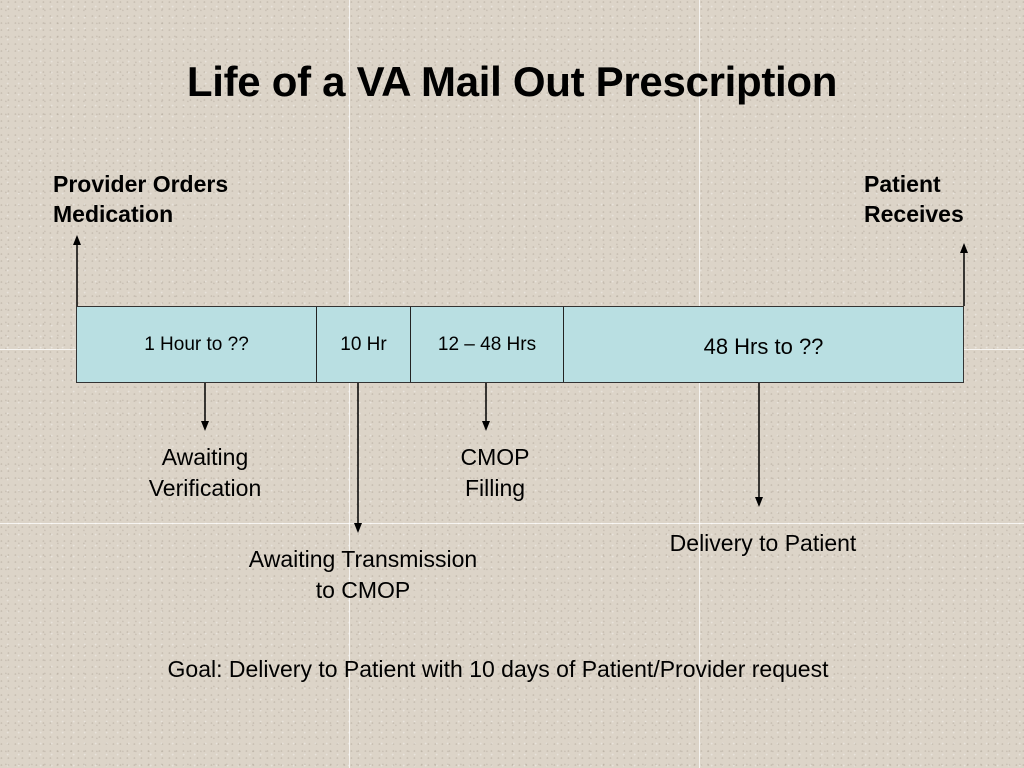 Image resolution: width=1024 pixels, height=768 pixels. I want to click on stage-label-line: Delivery to Patient, so click(763, 543).